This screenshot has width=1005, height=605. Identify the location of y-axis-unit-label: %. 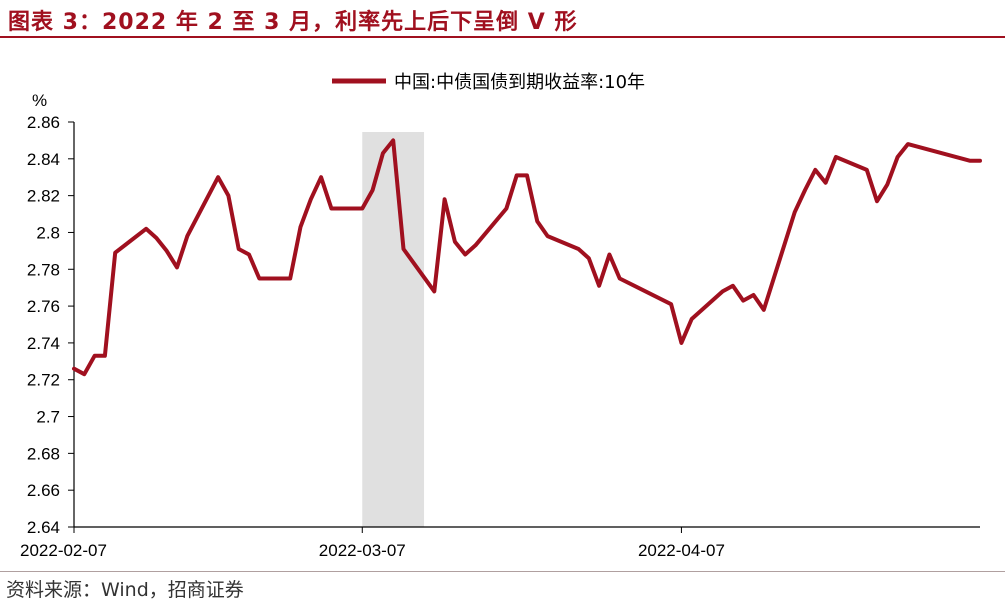
(39, 100).